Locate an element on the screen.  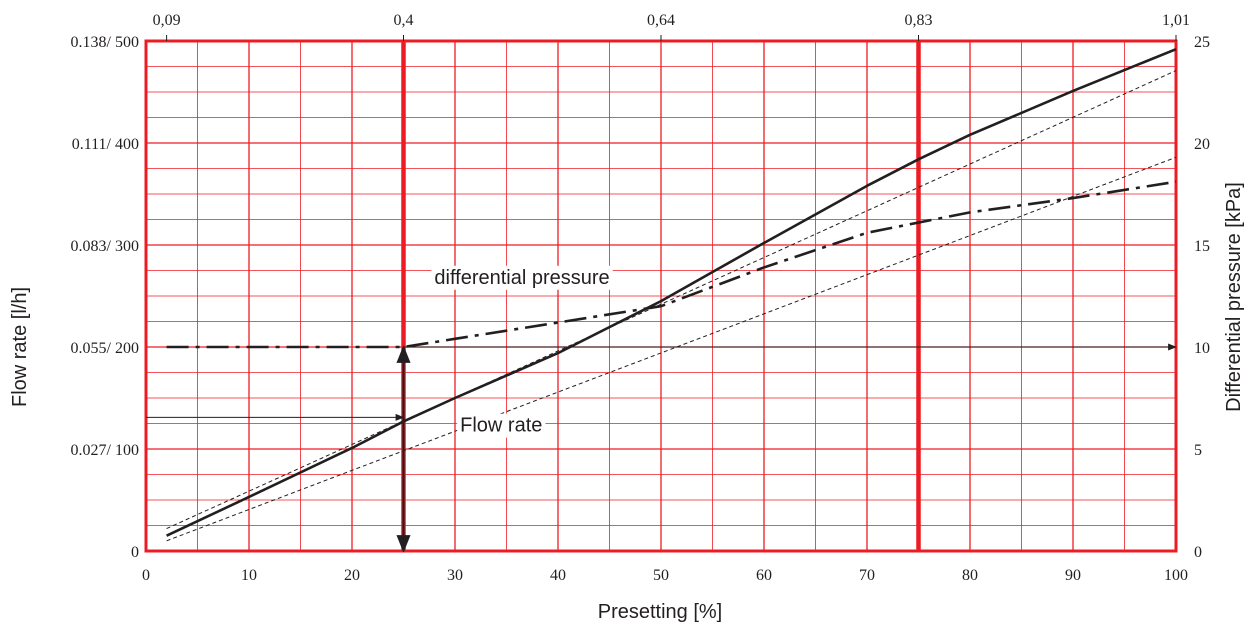
y-left-tick-label: 0.138/ 500 is located at coordinates (105, 42).